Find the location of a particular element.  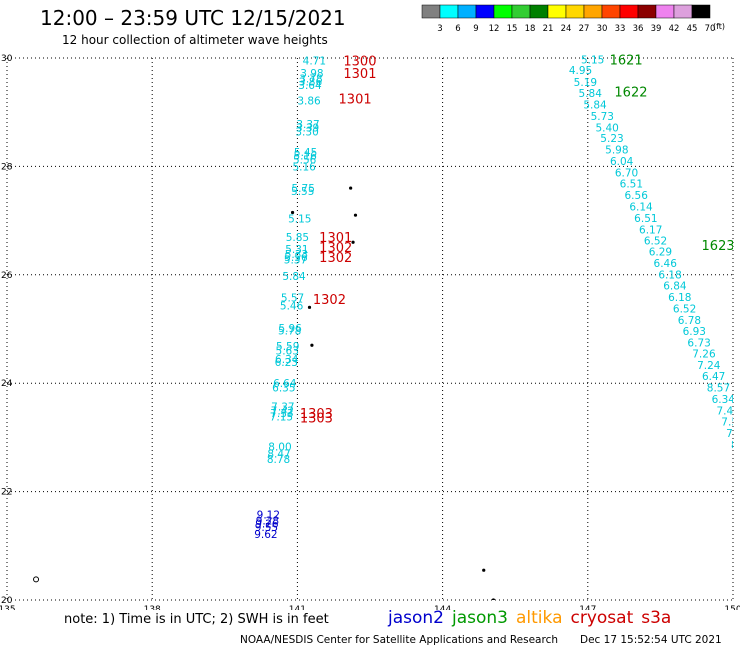

pass-number-label: 1622 is located at coordinates (630, 93).